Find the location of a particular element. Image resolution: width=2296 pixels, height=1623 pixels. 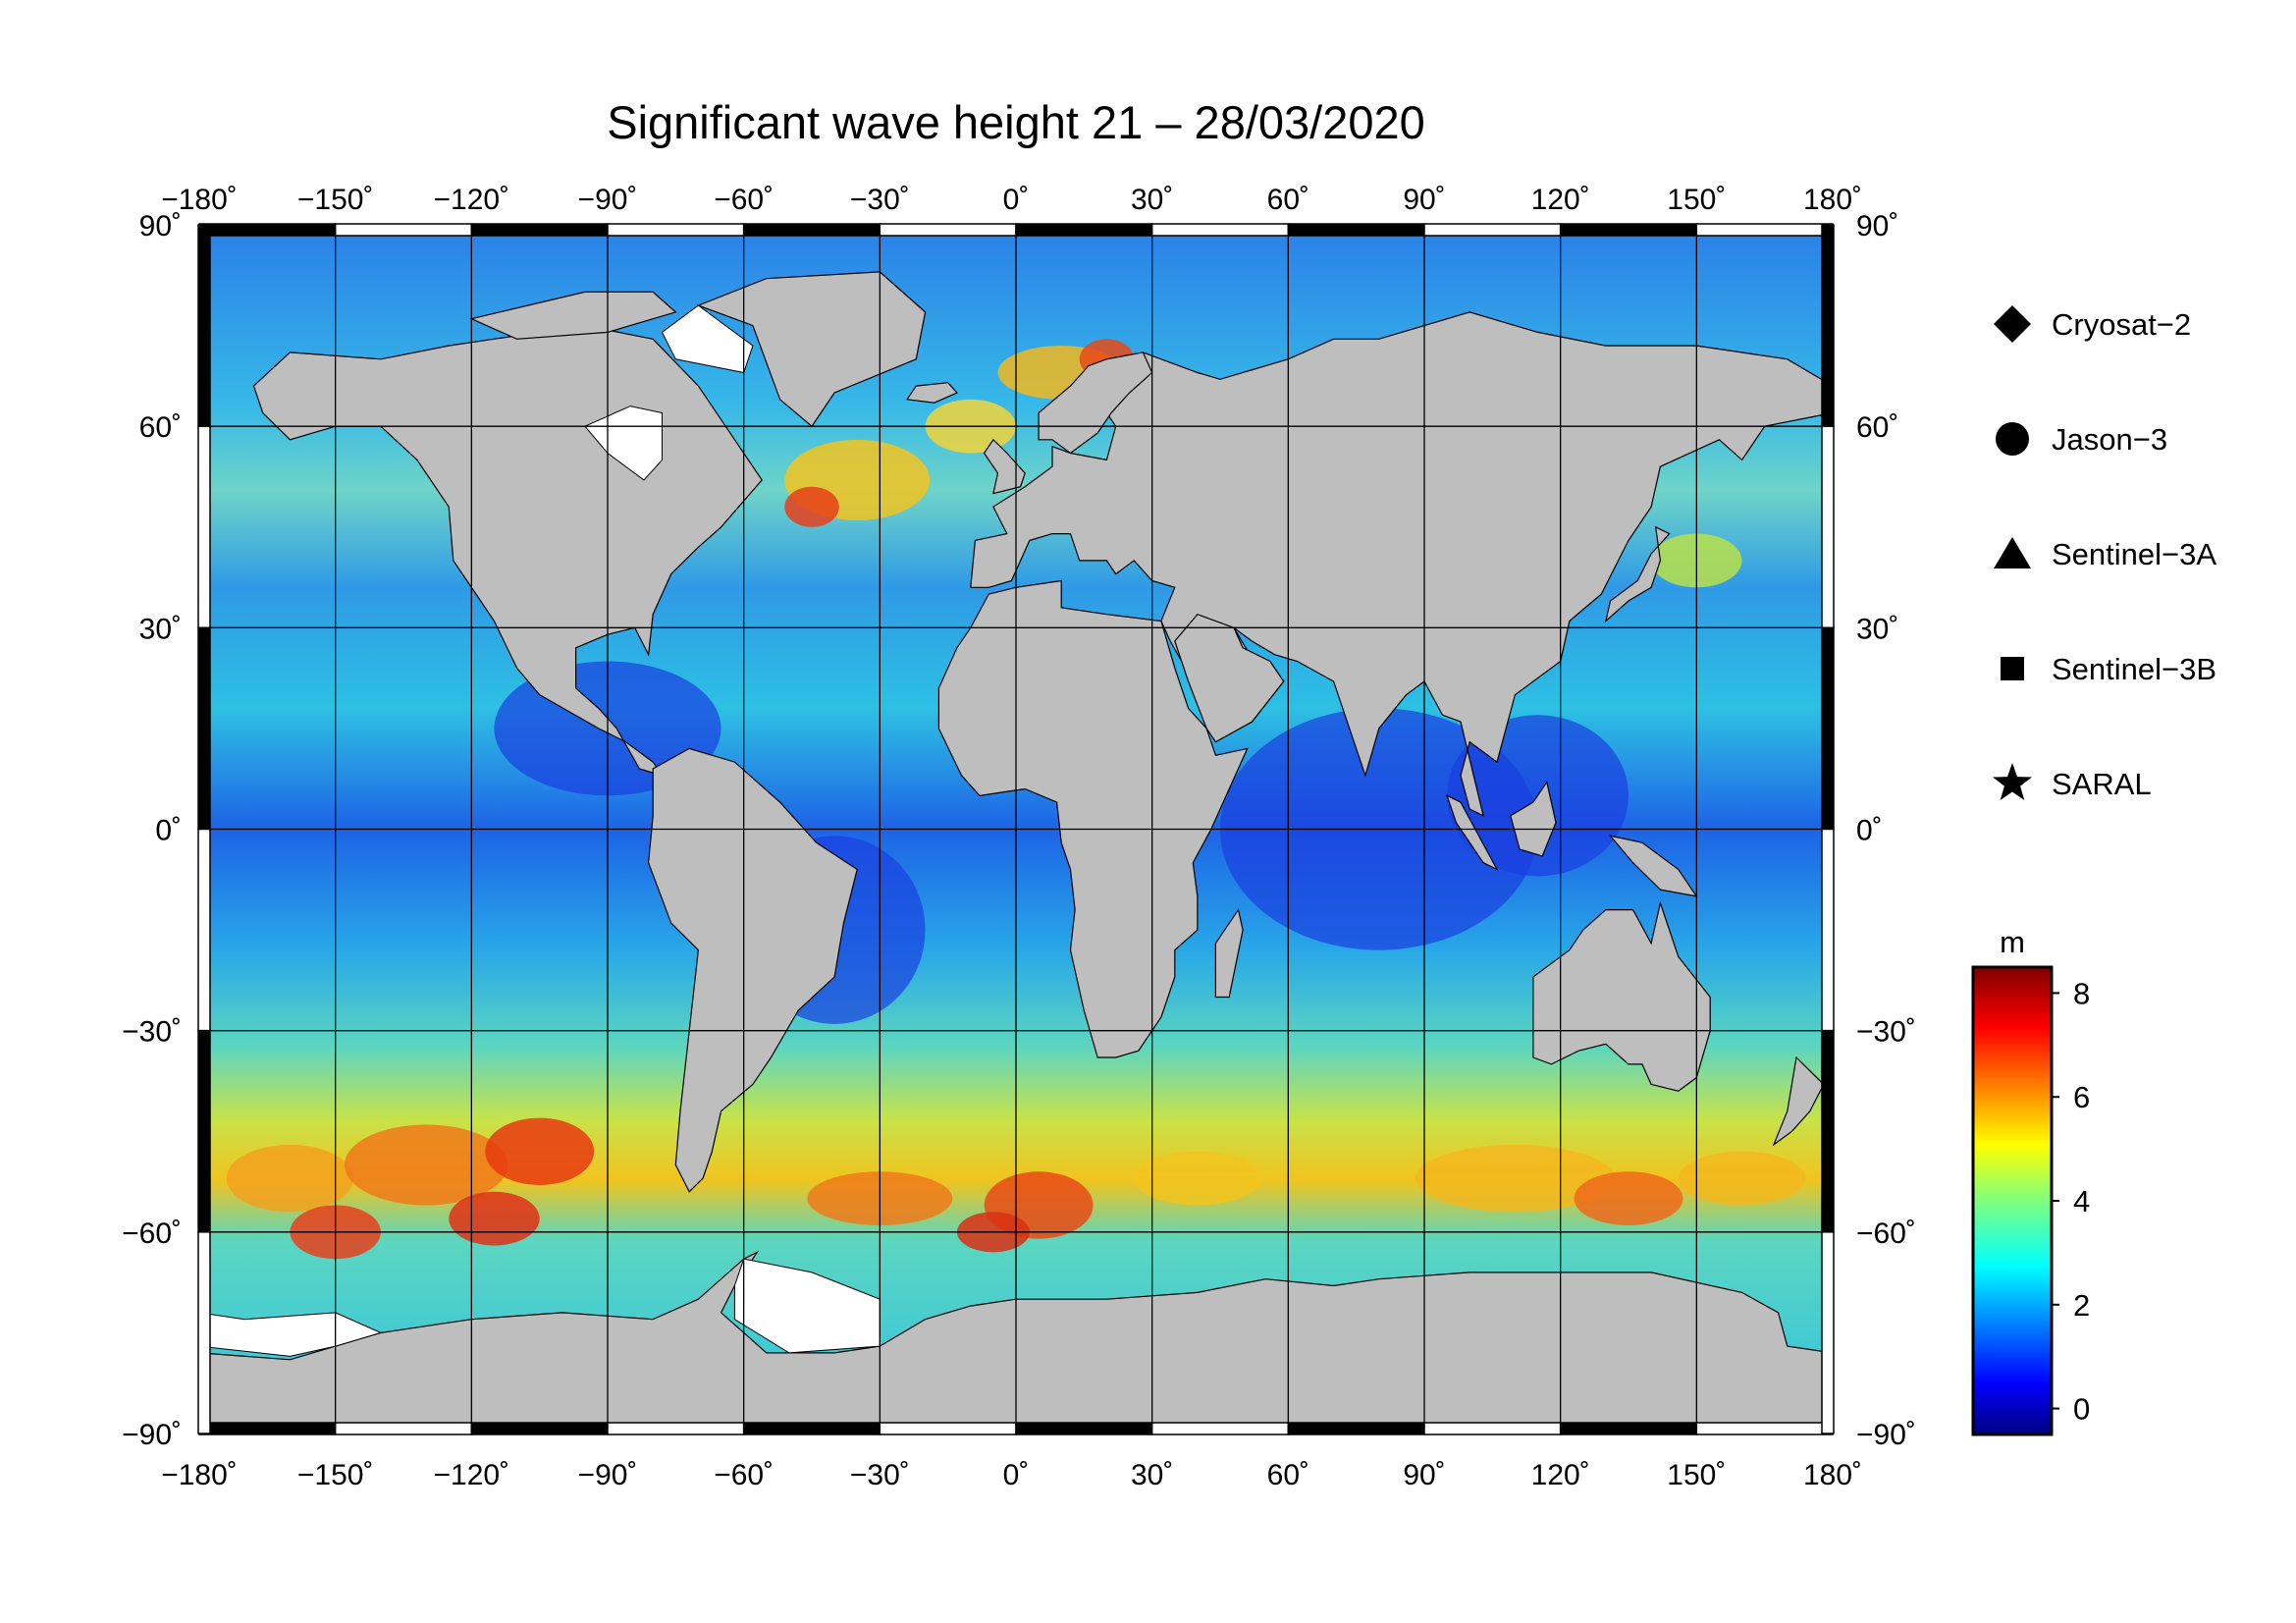

land-indonesia-borneo is located at coordinates (1533, 819).